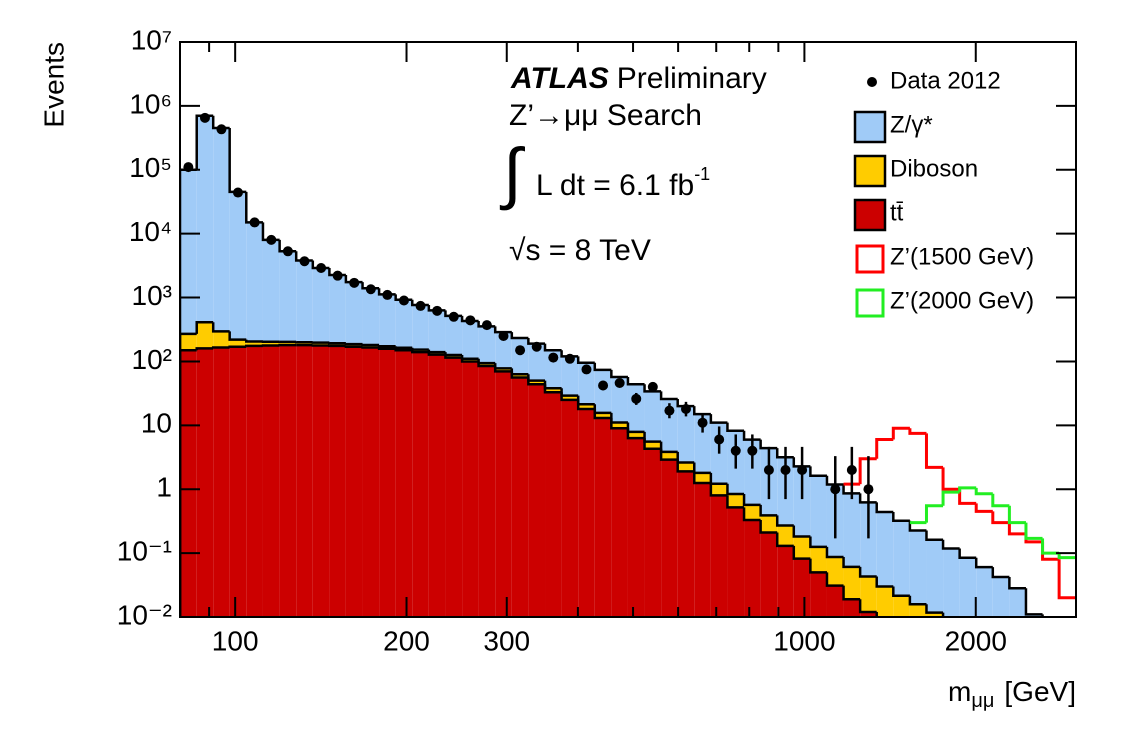 The height and width of the screenshot is (732, 1134). Describe the element at coordinates (870, 303) in the screenshot. I see `legend-swatch` at that location.